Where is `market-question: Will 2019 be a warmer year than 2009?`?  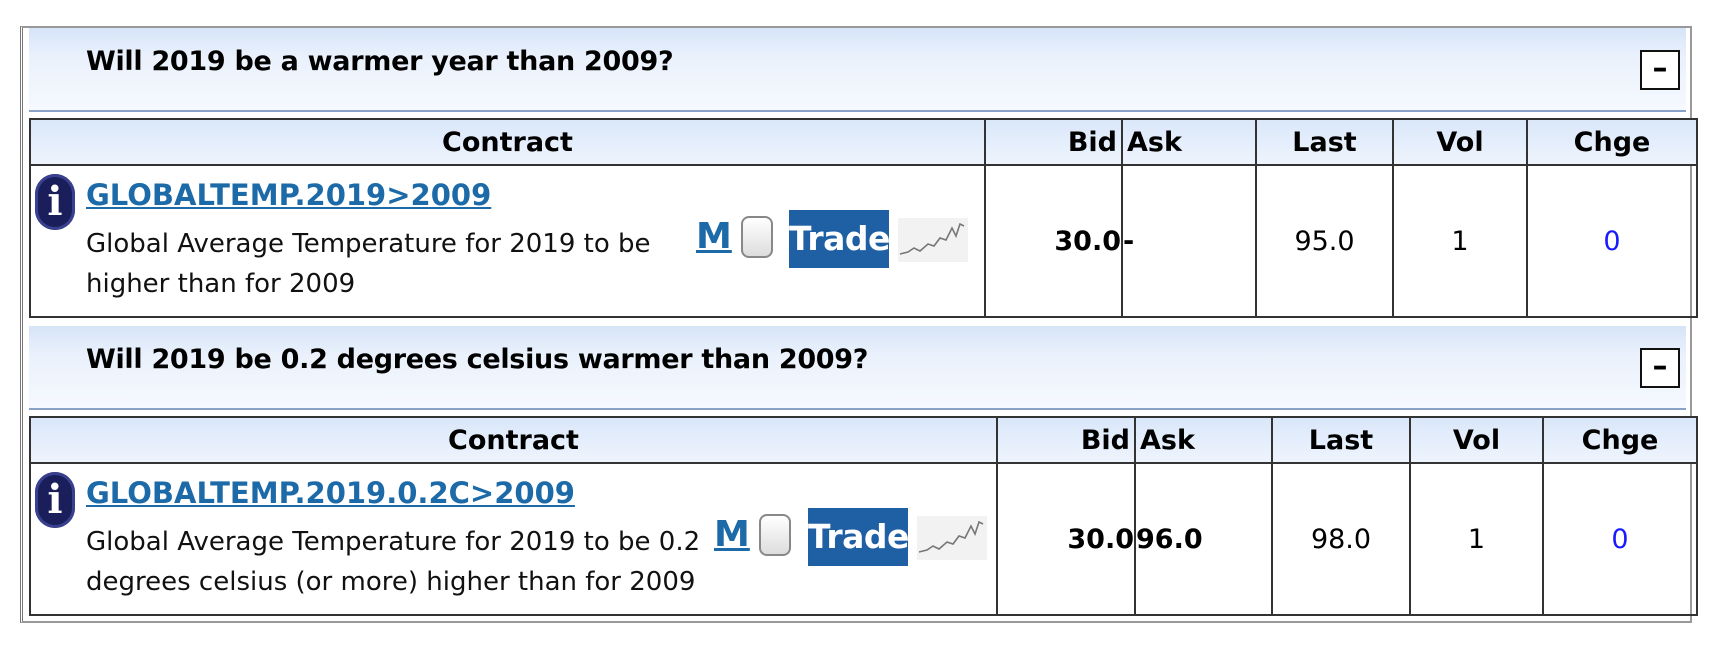 market-question: Will 2019 be a warmer year than 2009? is located at coordinates (380, 61).